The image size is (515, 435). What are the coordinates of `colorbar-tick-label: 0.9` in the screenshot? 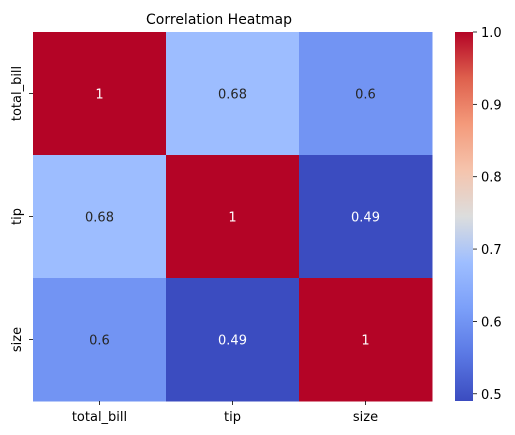 It's located at (491, 105).